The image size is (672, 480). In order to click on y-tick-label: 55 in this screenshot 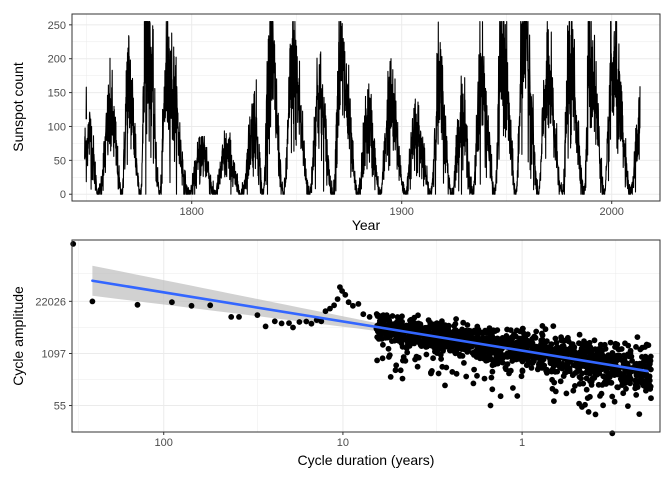, I will do `click(60, 407)`.